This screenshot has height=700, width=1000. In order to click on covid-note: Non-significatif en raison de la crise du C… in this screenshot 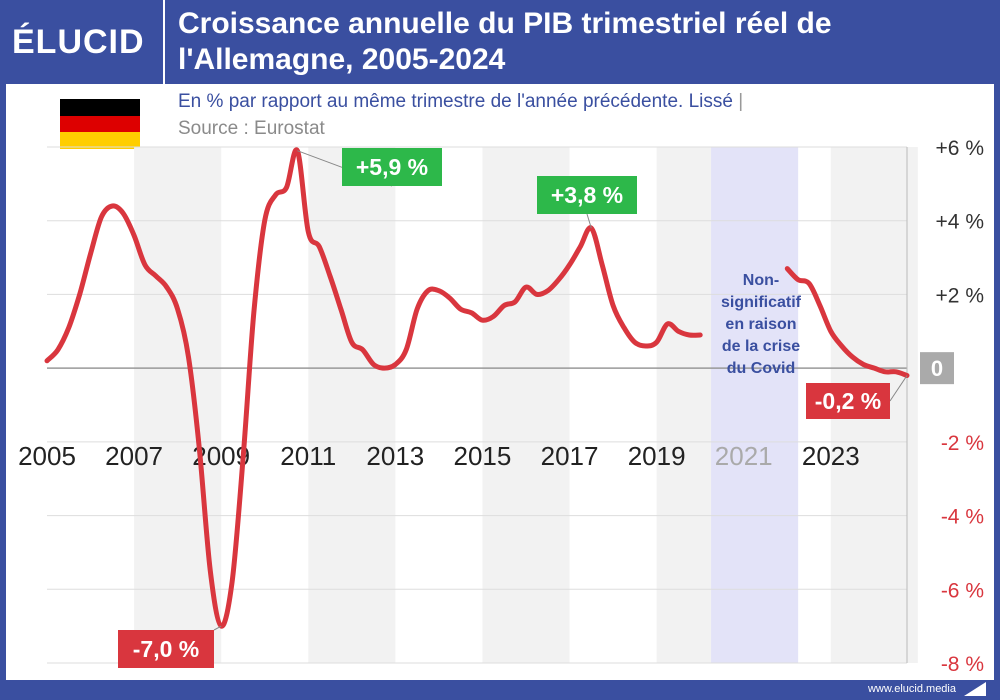, I will do `click(761, 324)`.